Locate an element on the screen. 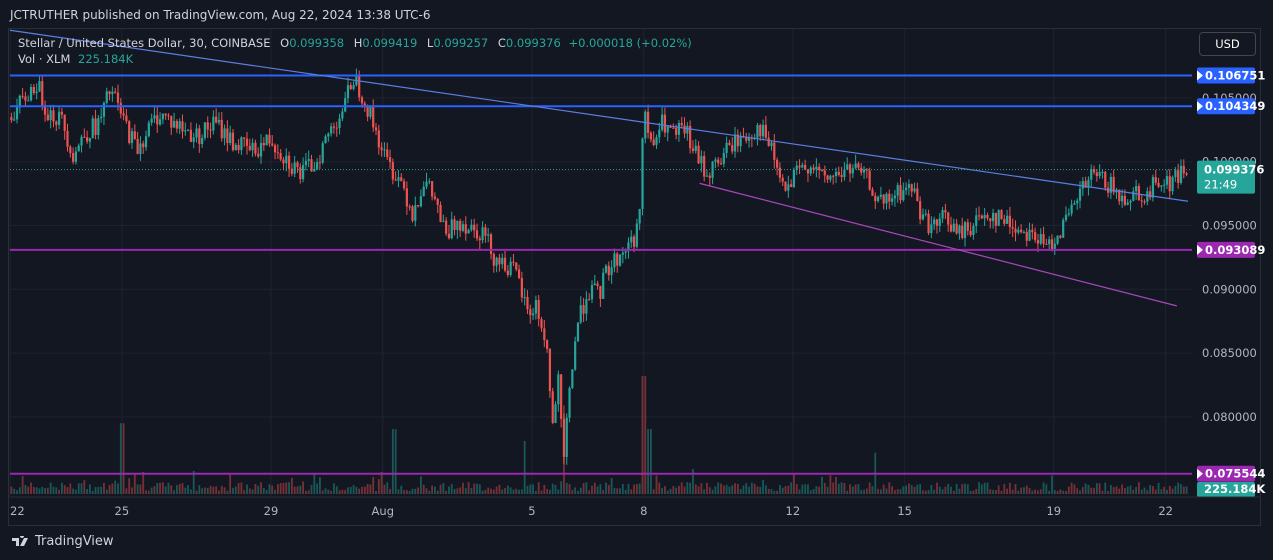 Image resolution: width=1273 pixels, height=560 pixels. current-price-label: 0.099376 is located at coordinates (1234, 170).